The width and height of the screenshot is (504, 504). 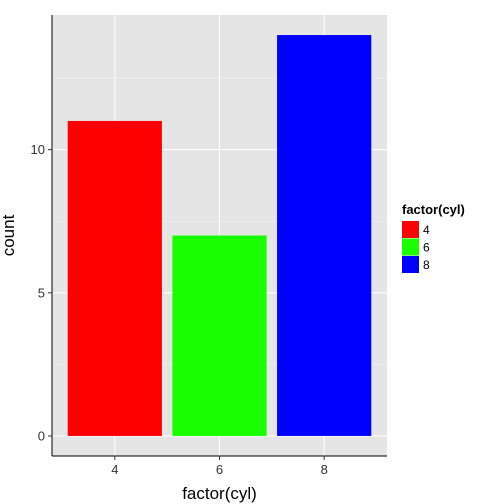 What do you see at coordinates (426, 265) in the screenshot?
I see `legend-label: 8` at bounding box center [426, 265].